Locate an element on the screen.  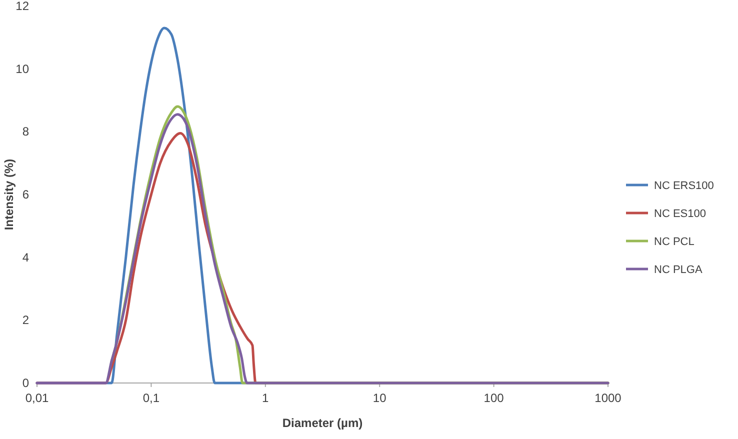
y-tick-label: 10 is located at coordinates (23, 69).